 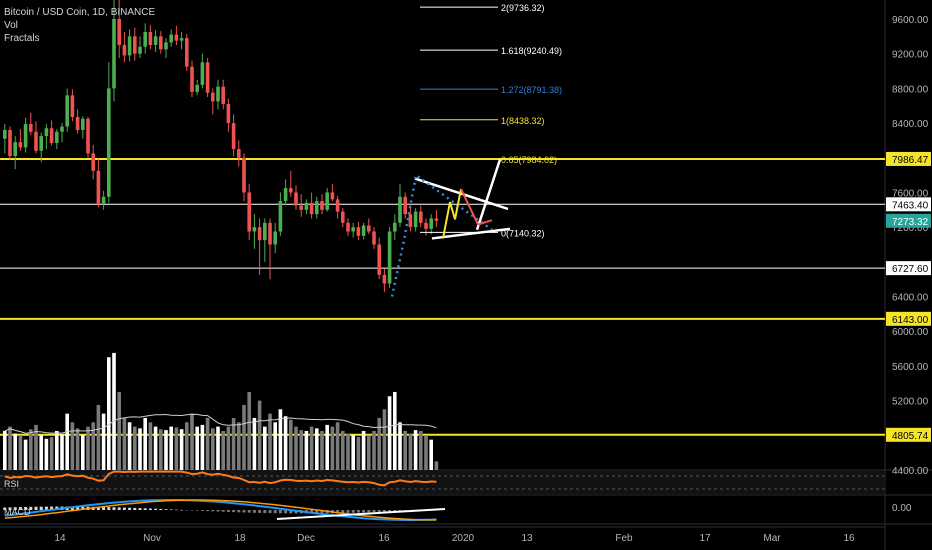 I want to click on macd-trend-line, so click(x=361, y=514).